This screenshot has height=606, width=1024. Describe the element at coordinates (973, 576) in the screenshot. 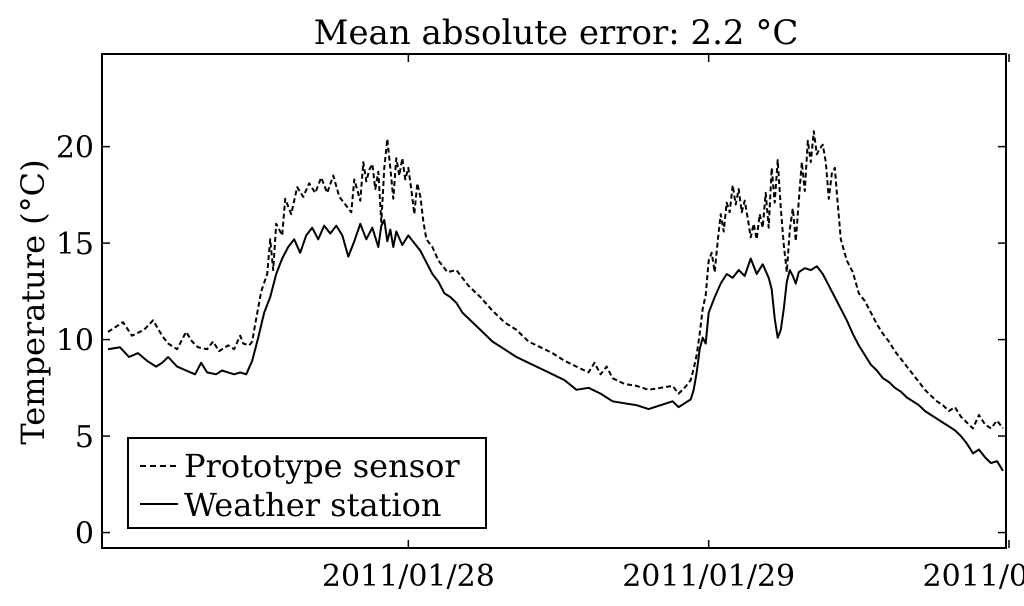

I see `x-tick-label: 2011/01/30` at that location.